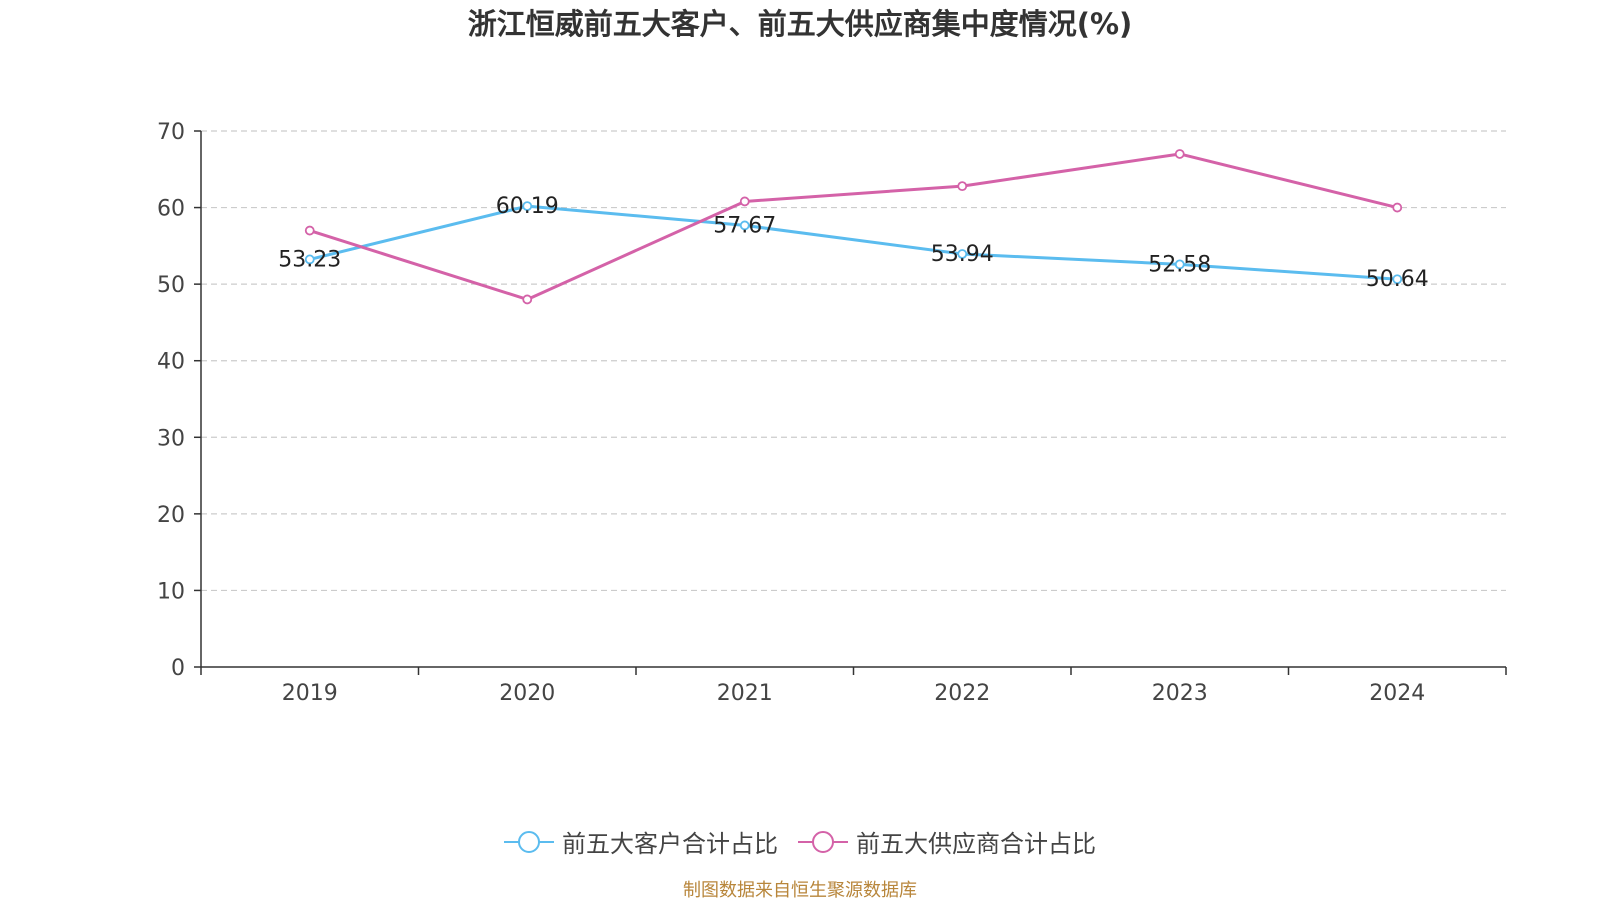 This screenshot has height=902, width=1600. Describe the element at coordinates (1180, 693) in the screenshot. I see `x-tick-label: 2023` at that location.